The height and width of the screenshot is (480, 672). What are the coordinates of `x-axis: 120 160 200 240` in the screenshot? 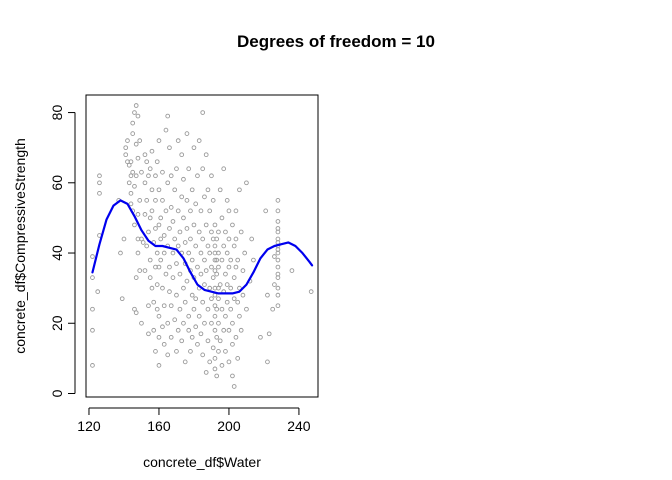 It's located at (194, 420).